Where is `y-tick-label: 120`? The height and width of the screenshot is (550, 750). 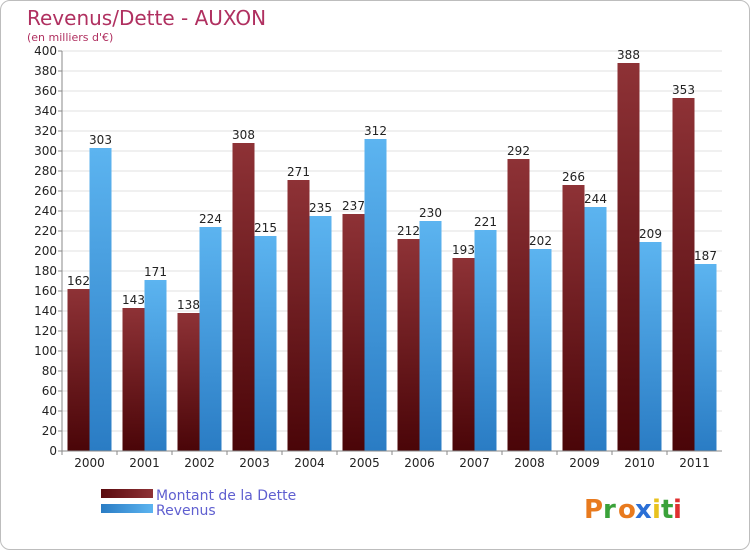 y-tick-label: 120 is located at coordinates (45, 331).